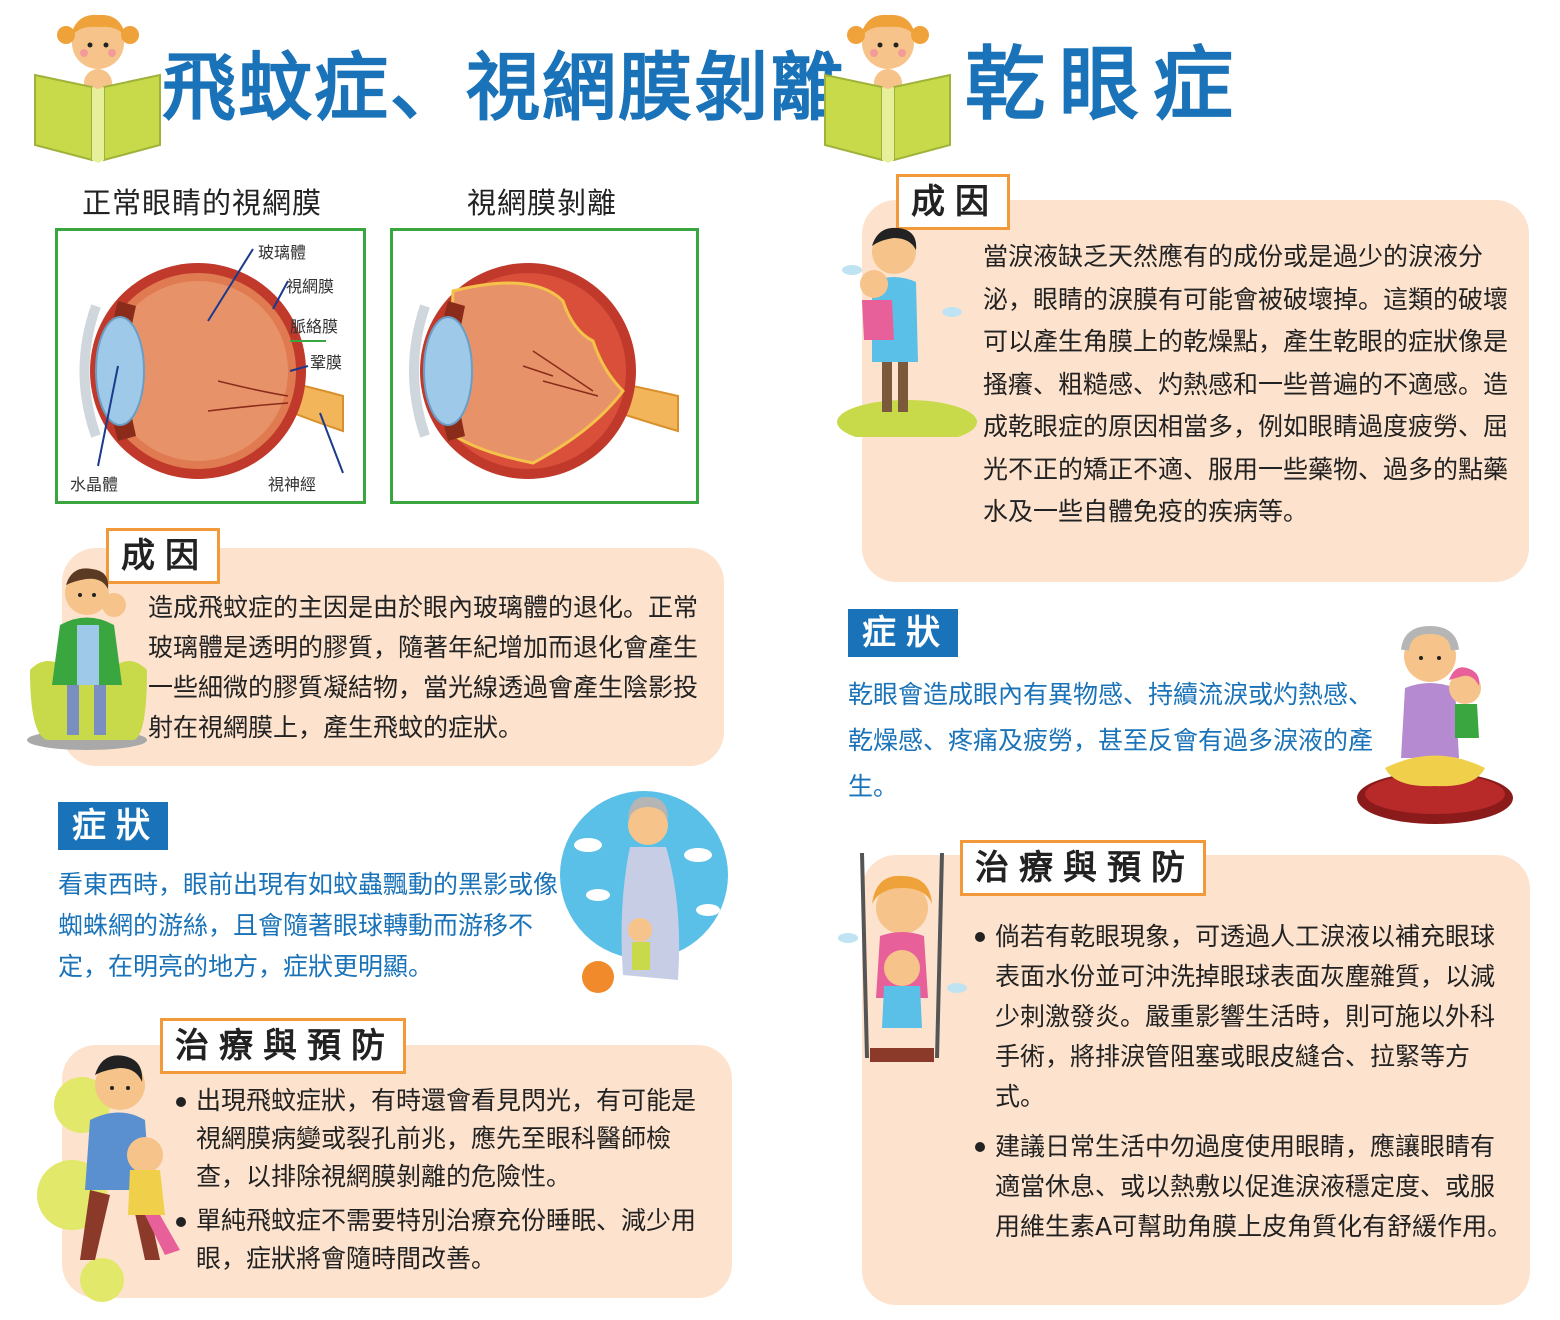  Describe the element at coordinates (1106, 84) in the screenshot. I see `page-title-dry-eye: 乾眼症` at that location.